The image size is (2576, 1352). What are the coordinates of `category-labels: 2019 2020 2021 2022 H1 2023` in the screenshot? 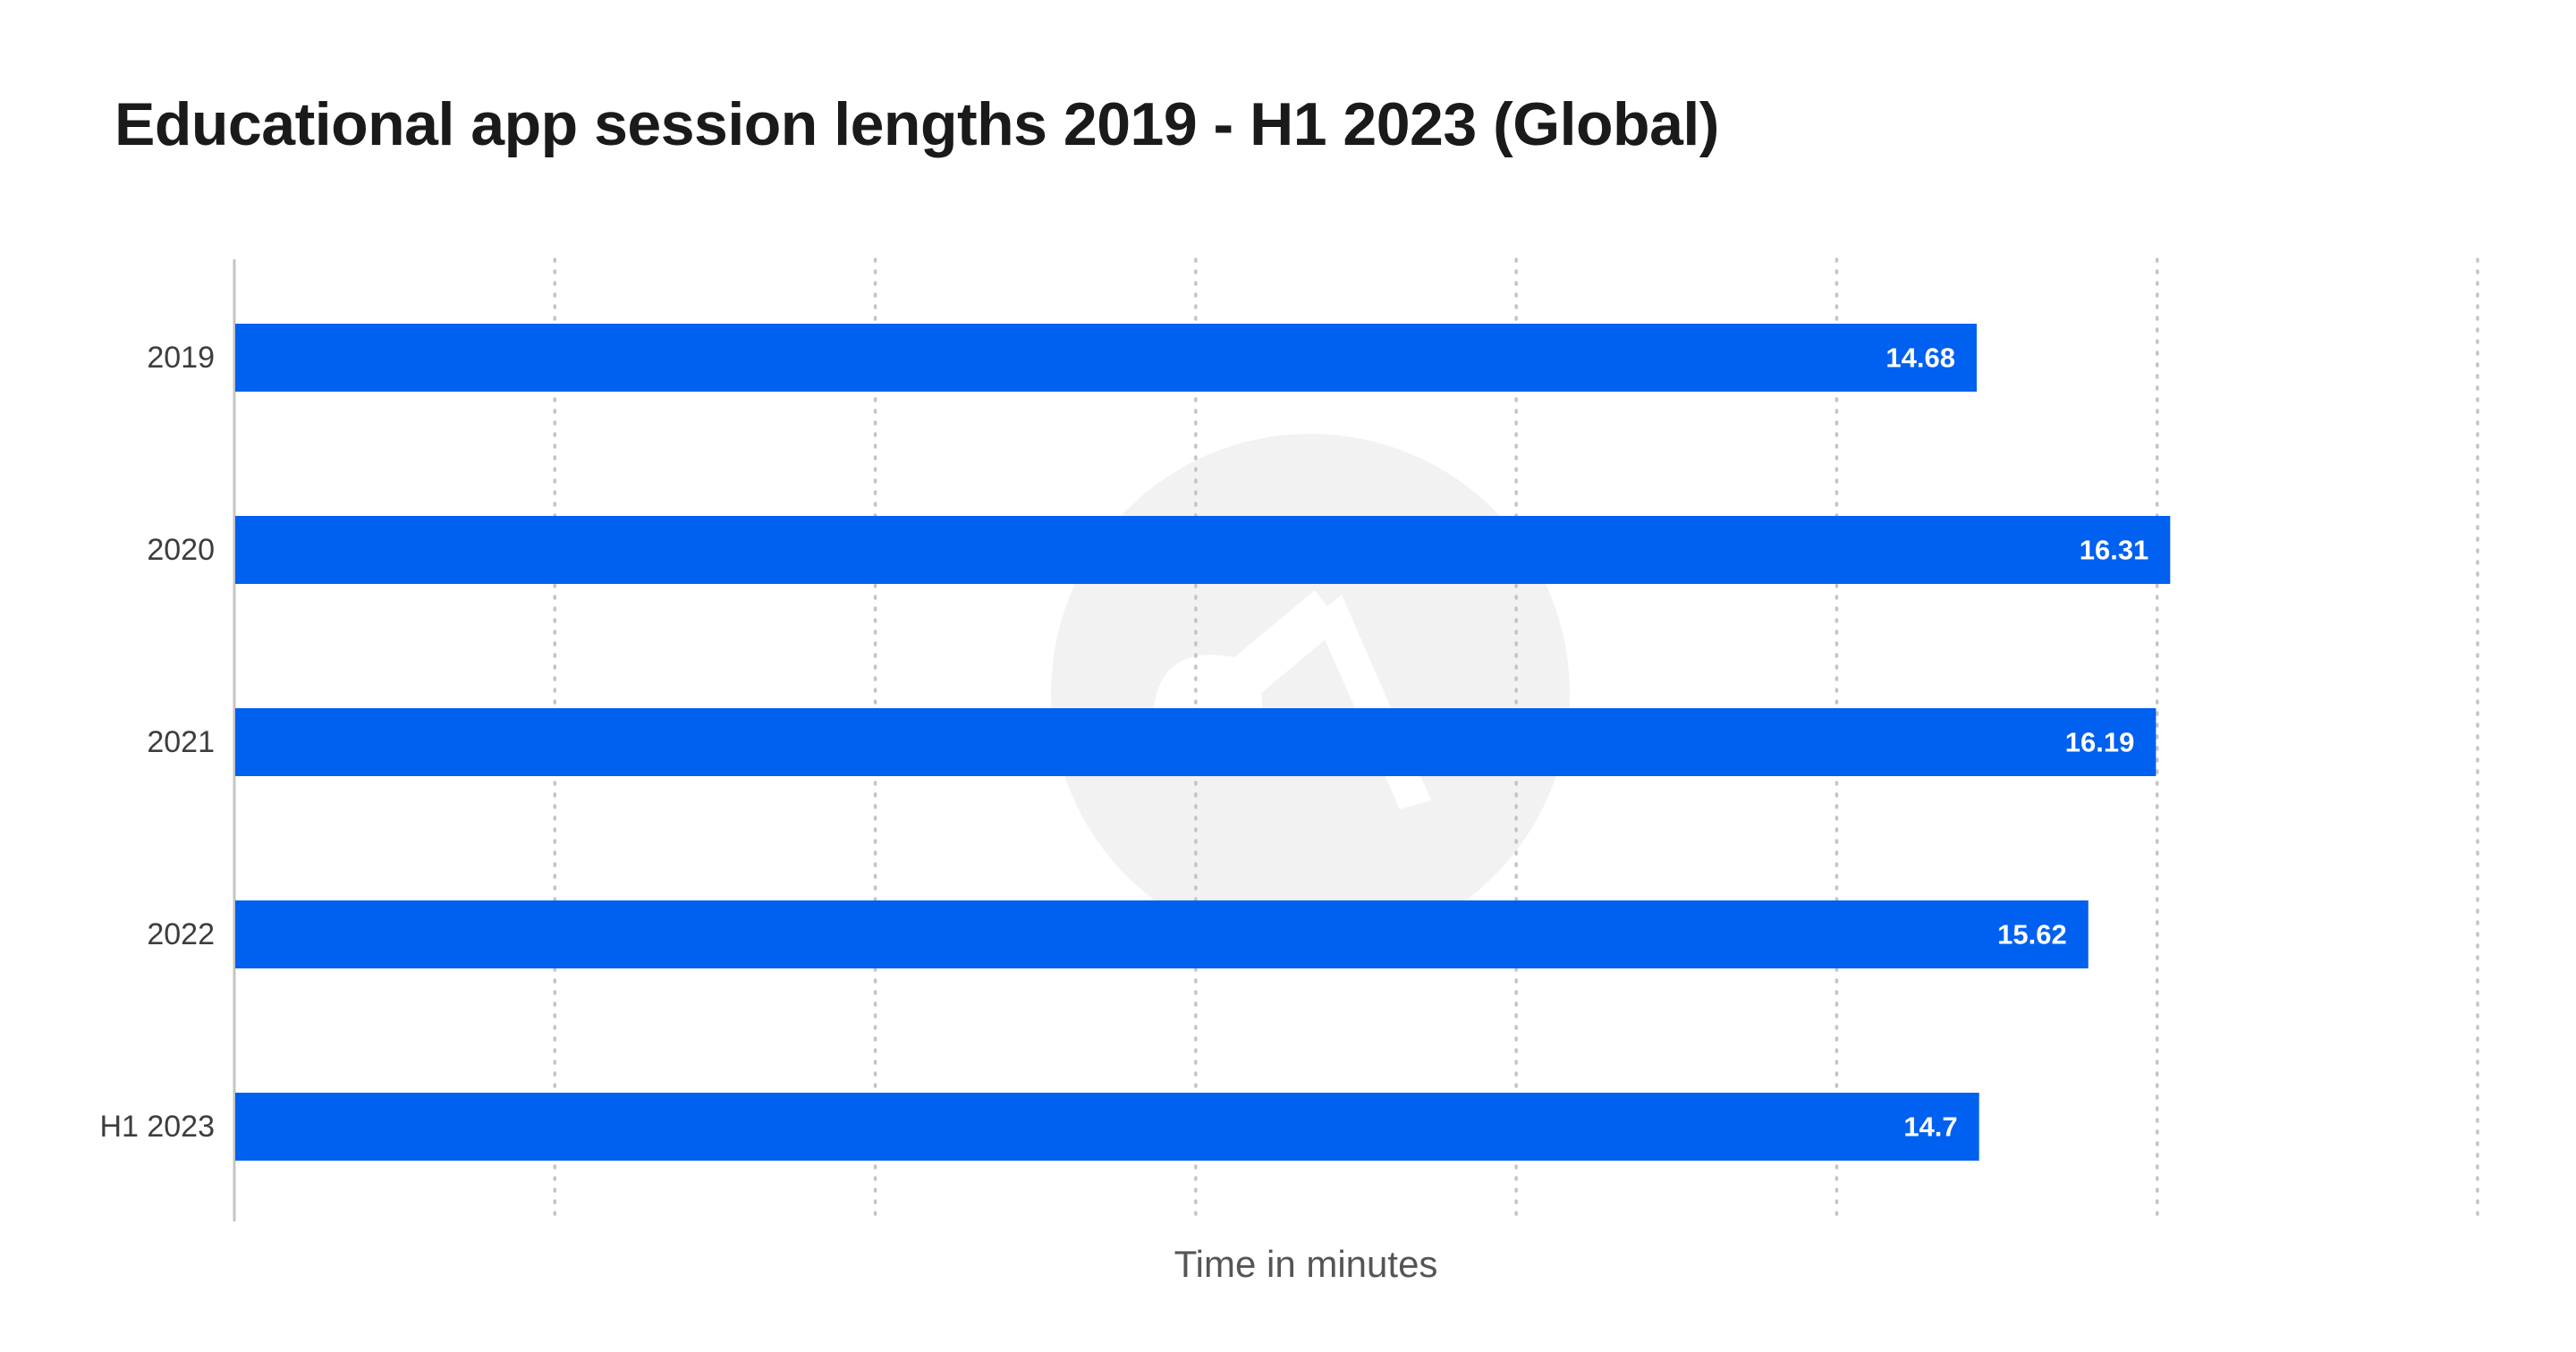 It's located at (157, 742).